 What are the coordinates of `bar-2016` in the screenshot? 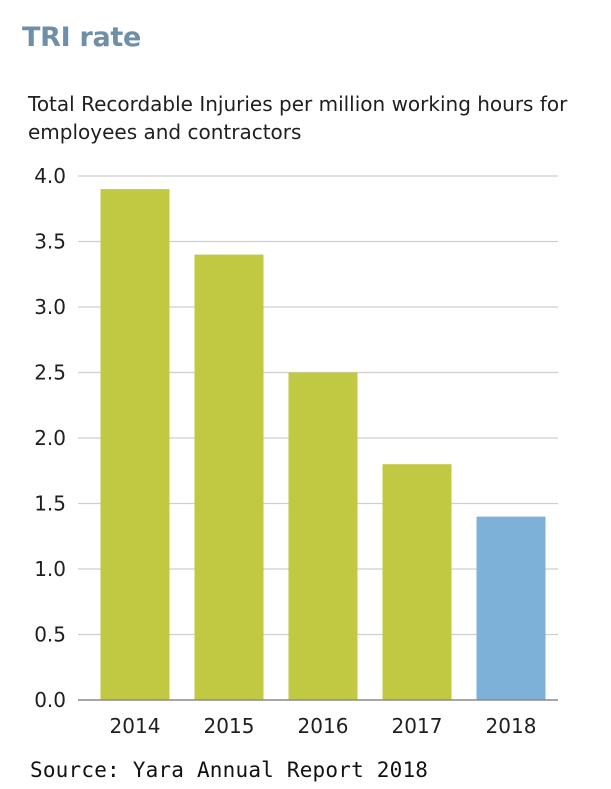 It's located at (323, 536).